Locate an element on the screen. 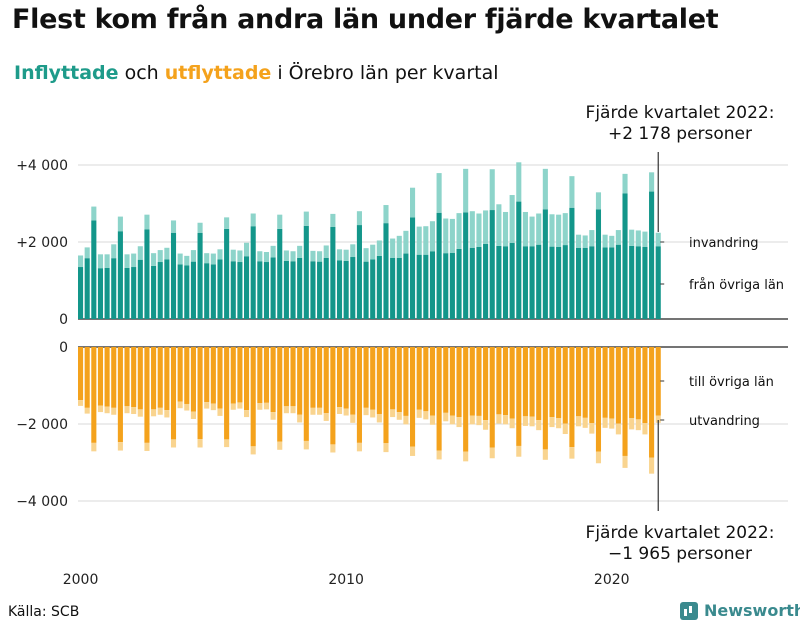 Image resolution: width=800 pixels, height=625 pixels. subtitle-utflyttade: utflyttade is located at coordinates (218, 73).